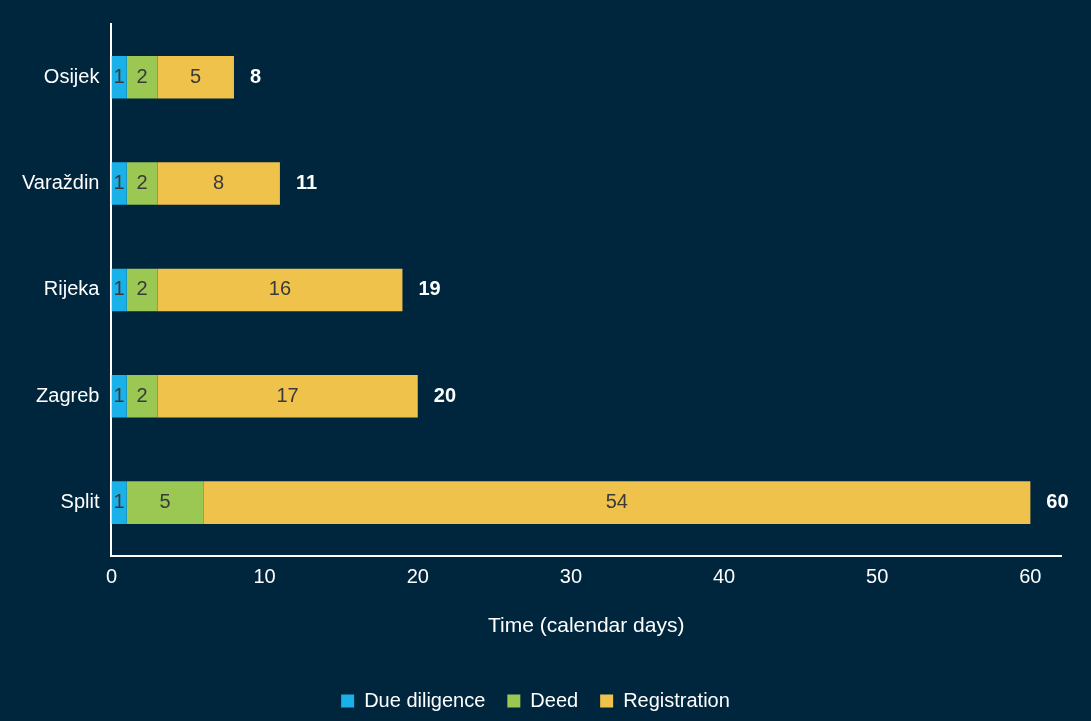  What do you see at coordinates (586, 625) in the screenshot?
I see `x-axis-title: Time (calendar days)` at bounding box center [586, 625].